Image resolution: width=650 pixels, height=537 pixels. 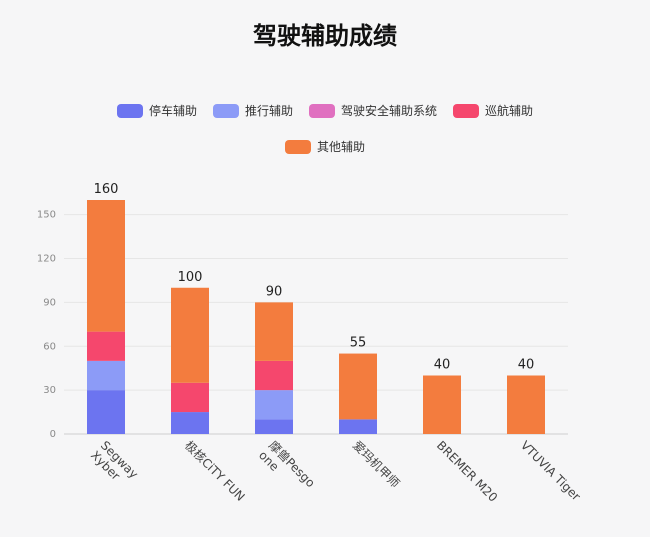 I want to click on bar-total-label: 100, so click(x=190, y=277).